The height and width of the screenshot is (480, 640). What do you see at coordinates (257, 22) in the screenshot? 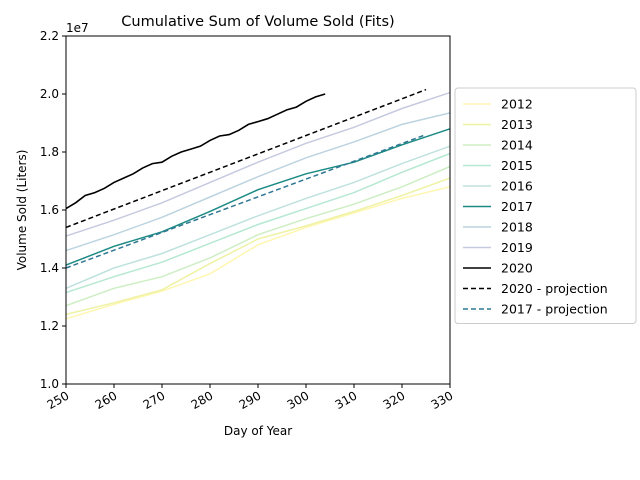
I see `chart-title: Cumulative Sum of Volume Sold (Fits)` at bounding box center [257, 22].